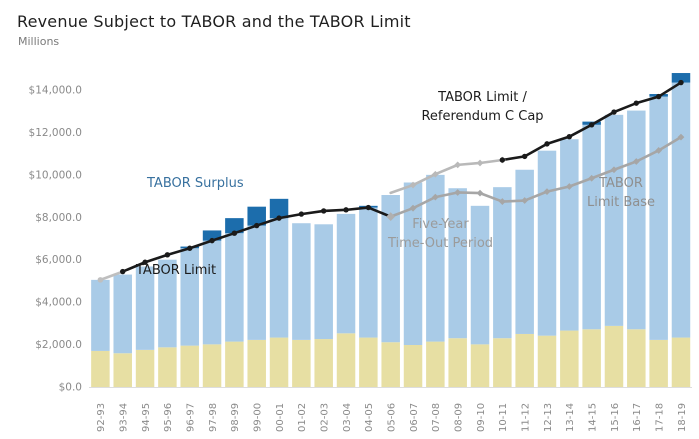 This screenshot has height=439, width=699. I want to click on annotation-referendum-c-cap-line1: TABOR Limit /, so click(482, 97).